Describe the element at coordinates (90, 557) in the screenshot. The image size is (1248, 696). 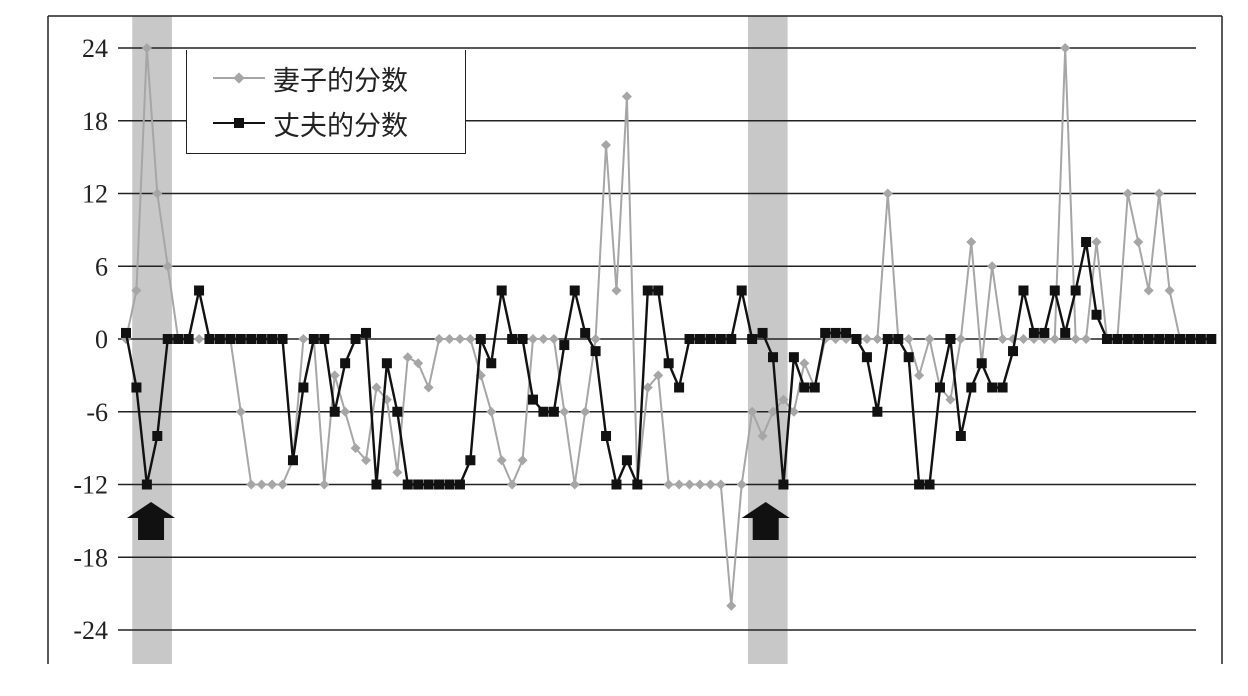
I see `y-tick-label: -18` at that location.